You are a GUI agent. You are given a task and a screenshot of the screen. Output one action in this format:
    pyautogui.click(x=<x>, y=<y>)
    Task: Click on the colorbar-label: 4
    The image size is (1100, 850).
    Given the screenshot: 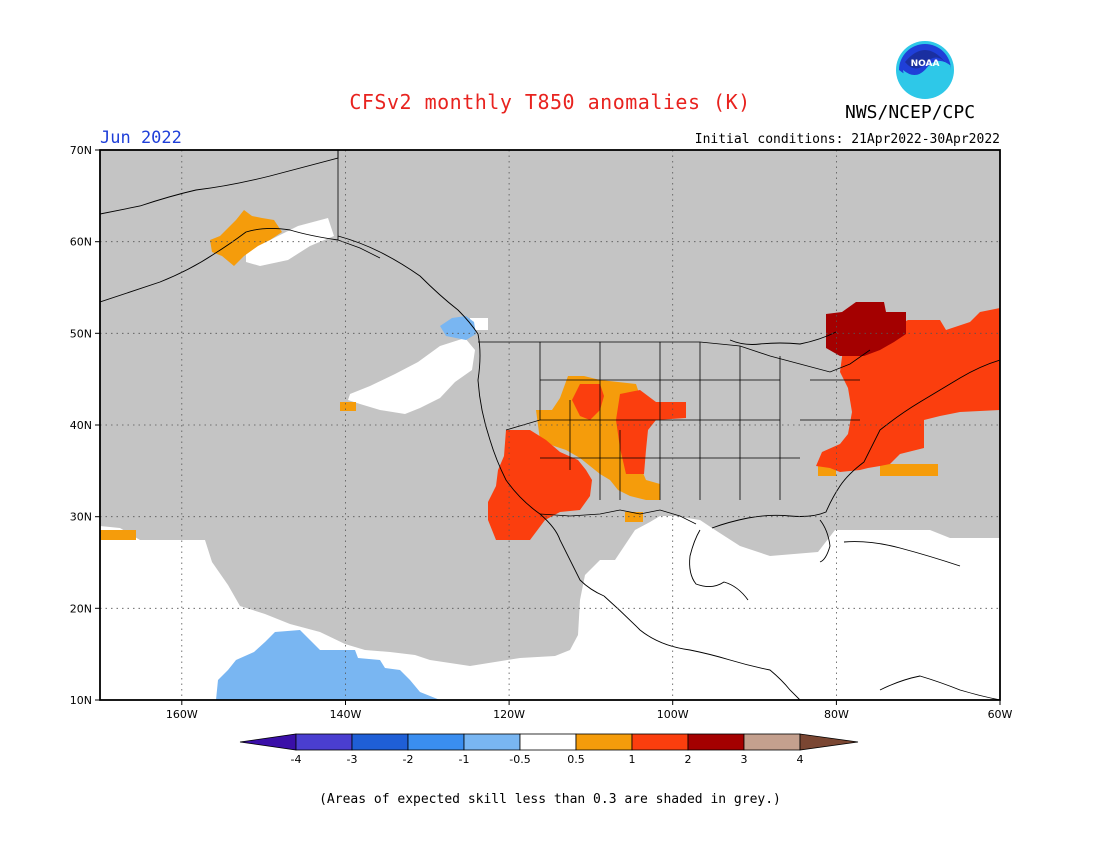 What is the action you would take?
    pyautogui.click(x=800, y=759)
    